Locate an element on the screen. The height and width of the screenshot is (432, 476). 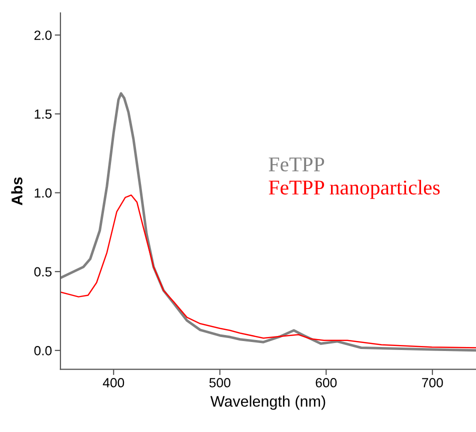
y-tick-label: 0.5 is located at coordinates (43, 271).